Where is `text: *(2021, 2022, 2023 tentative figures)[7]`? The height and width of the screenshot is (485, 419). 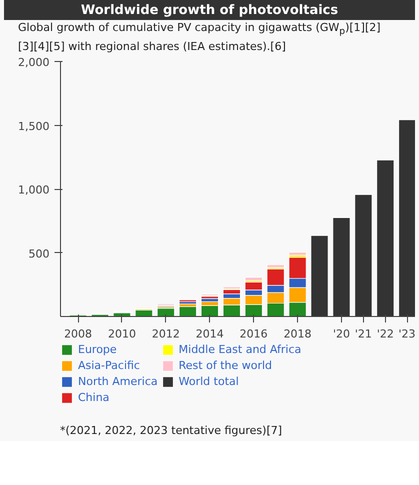
text: *(2021, 2022, 2023 tentative figures)[7] is located at coordinates (171, 431).